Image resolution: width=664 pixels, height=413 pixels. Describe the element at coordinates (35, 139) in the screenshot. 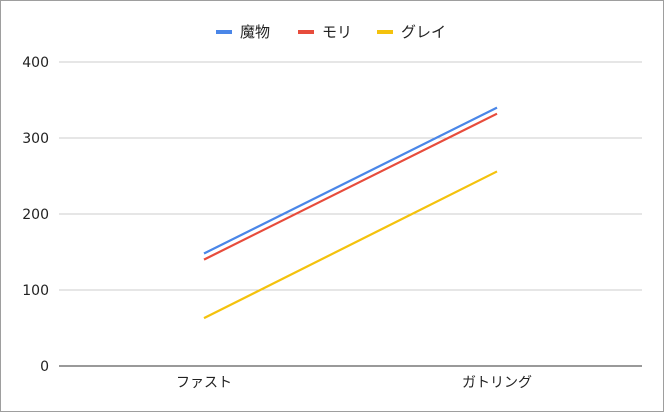

I see `y-tick-label: 300` at that location.